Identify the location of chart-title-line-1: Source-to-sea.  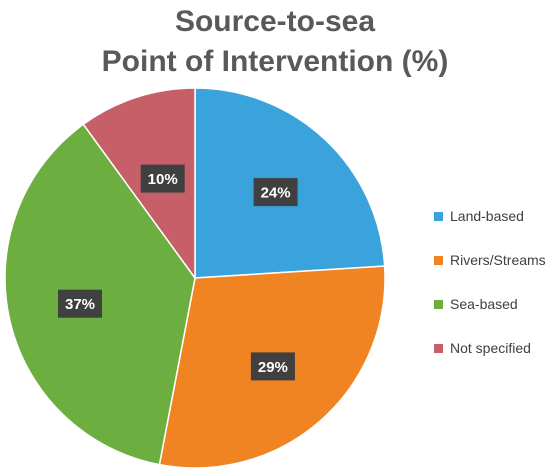
(275, 21).